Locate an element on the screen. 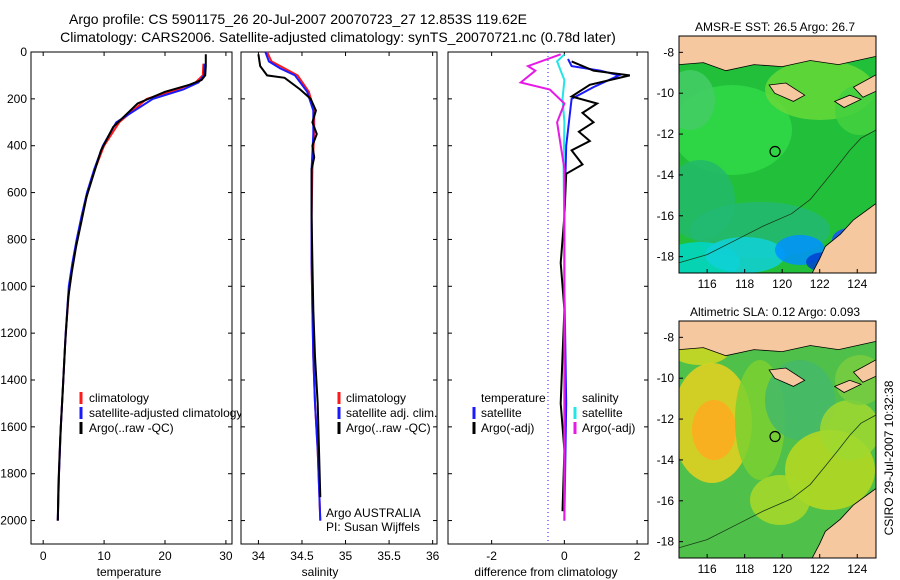  y-tick-label: 2000 is located at coordinates (13, 521).